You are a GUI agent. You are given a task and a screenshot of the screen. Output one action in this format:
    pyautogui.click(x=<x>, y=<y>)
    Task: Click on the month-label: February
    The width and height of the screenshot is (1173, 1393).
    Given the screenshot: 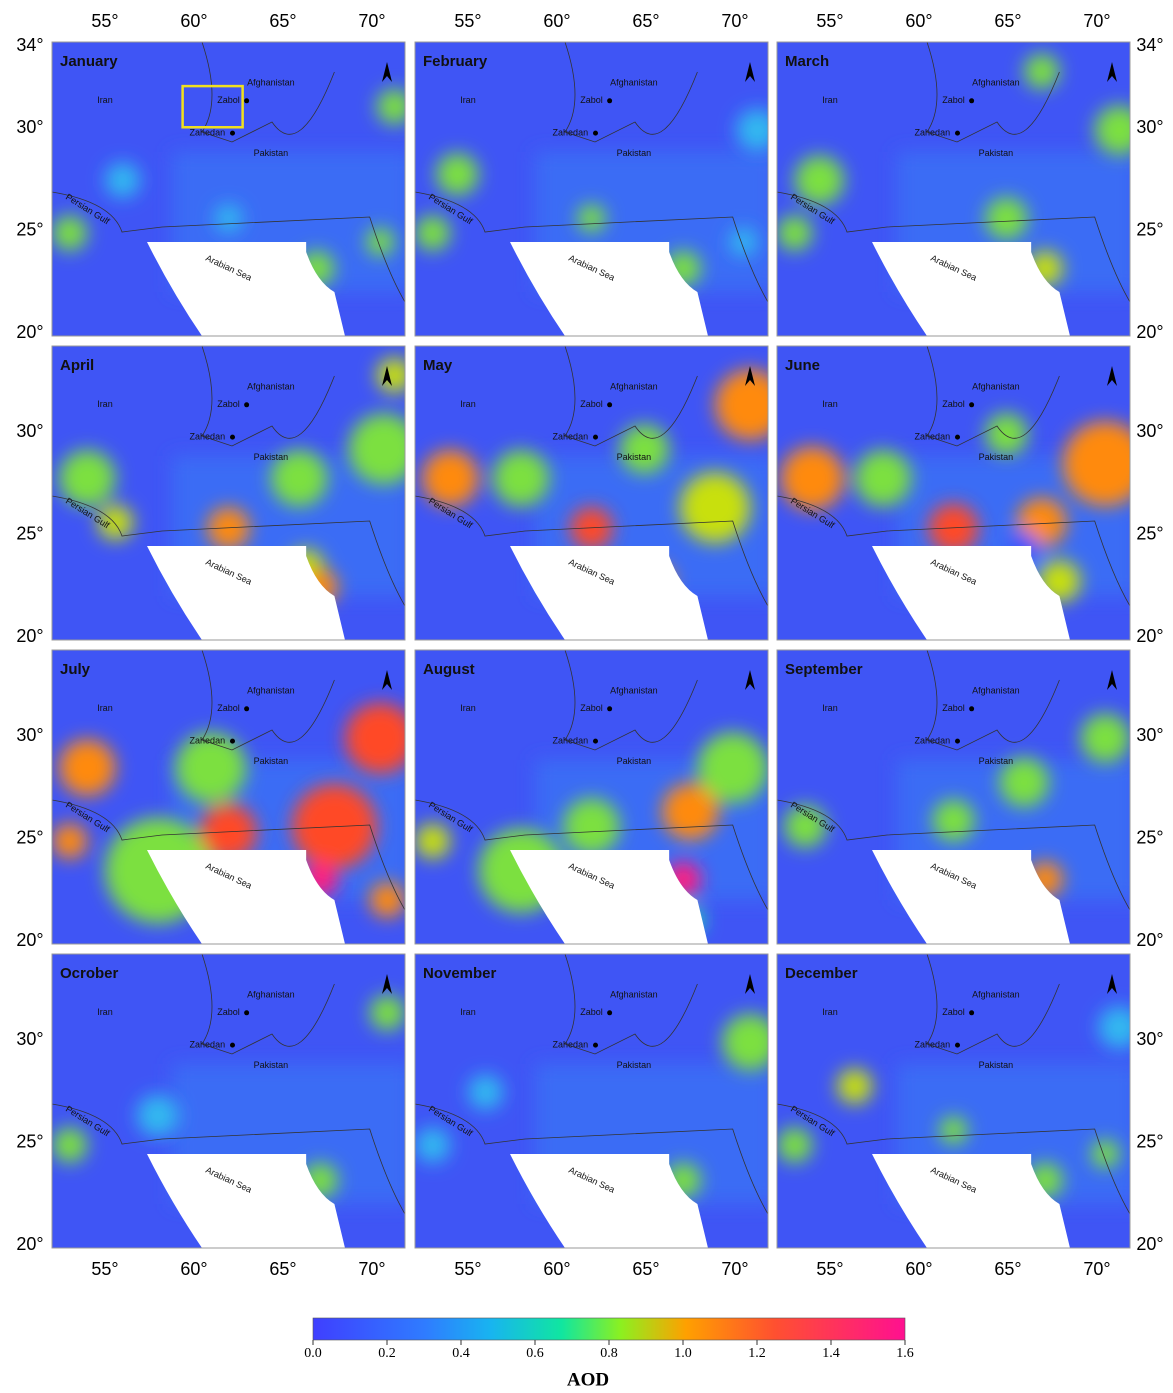 What is the action you would take?
    pyautogui.click(x=455, y=61)
    